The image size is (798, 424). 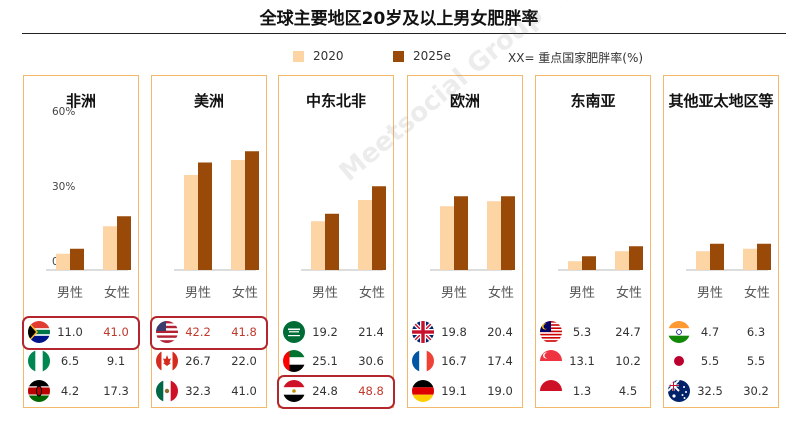 What do you see at coordinates (551, 332) in the screenshot?
I see `flag-malaysia-icon` at bounding box center [551, 332].